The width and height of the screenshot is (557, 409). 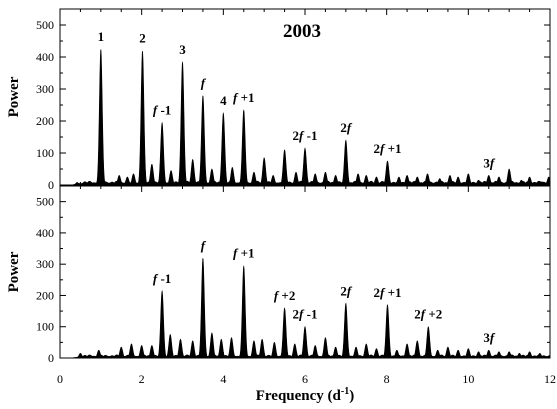 What do you see at coordinates (345, 391) in the screenshot?
I see `x-axis-title-sup: -1` at bounding box center [345, 391].